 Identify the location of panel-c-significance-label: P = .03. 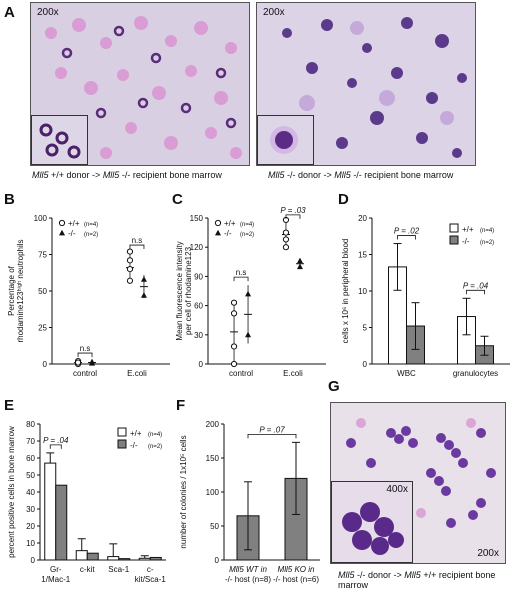
(293, 210).